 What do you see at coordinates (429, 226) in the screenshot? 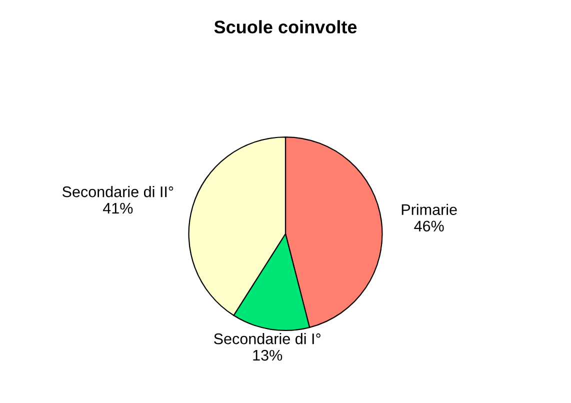
I see `data-label: 46%` at bounding box center [429, 226].